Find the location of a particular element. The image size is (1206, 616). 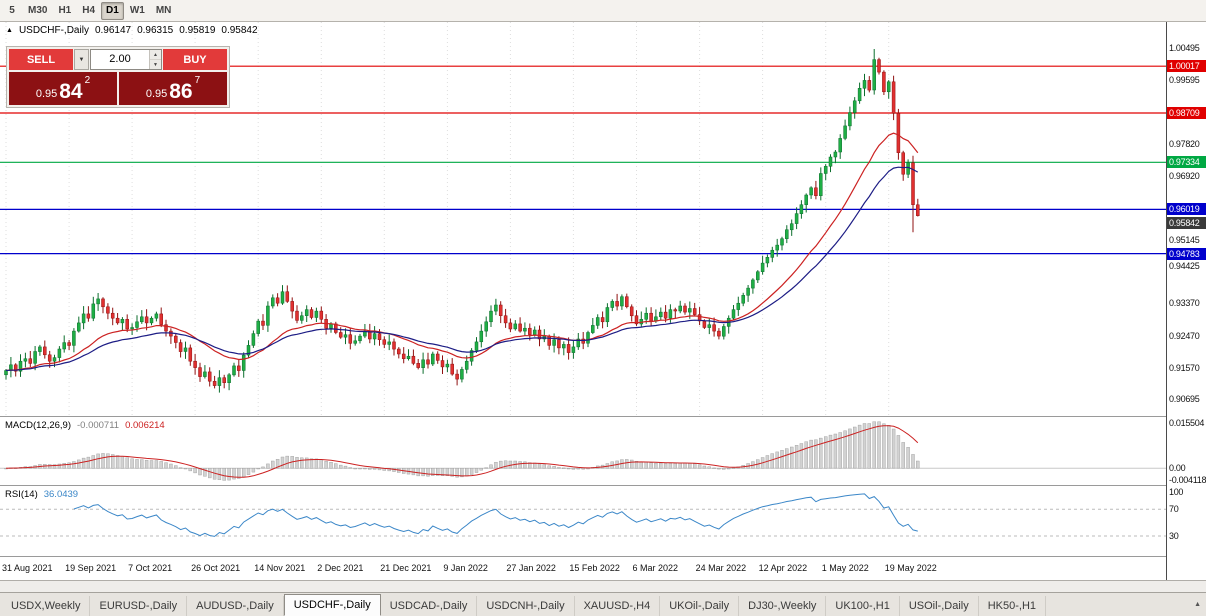

symbol-period-label: USDCHF-,Daily is located at coordinates (53, 30).